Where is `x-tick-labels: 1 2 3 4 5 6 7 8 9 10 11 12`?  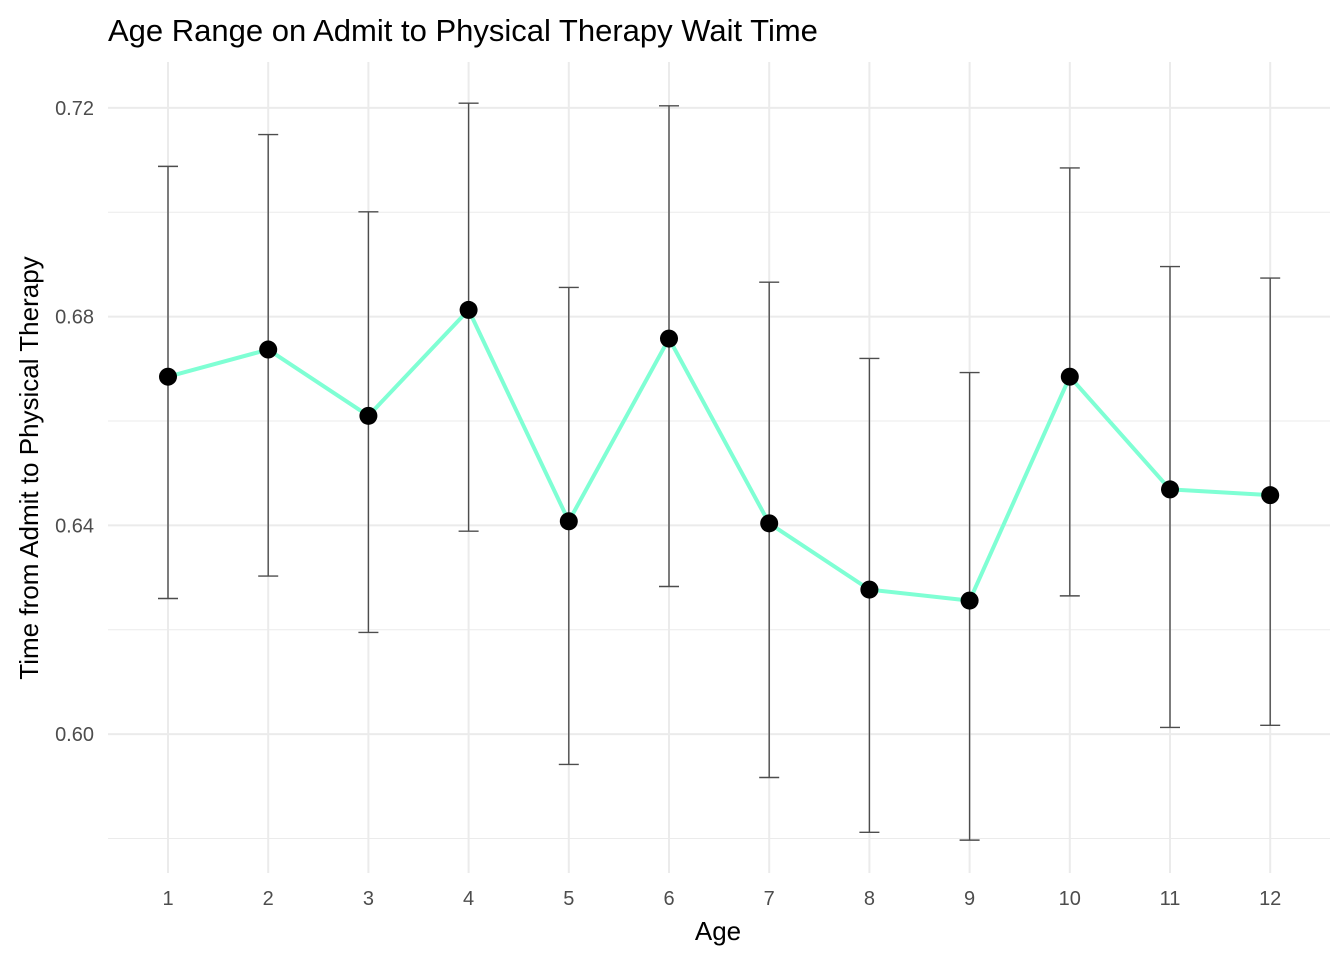
x-tick-labels: 1 2 3 4 5 6 7 8 9 10 11 12 is located at coordinates (721, 899).